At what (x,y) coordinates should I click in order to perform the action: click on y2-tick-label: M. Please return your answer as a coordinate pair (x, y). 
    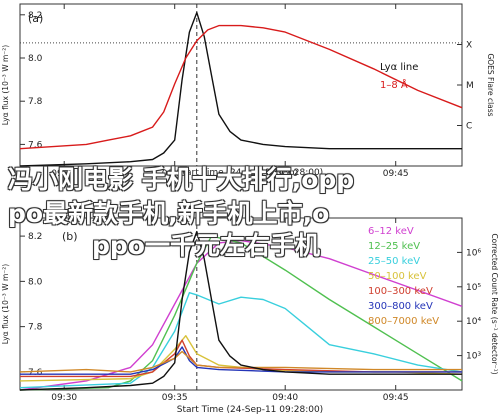
    Looking at the image, I should click on (470, 86).